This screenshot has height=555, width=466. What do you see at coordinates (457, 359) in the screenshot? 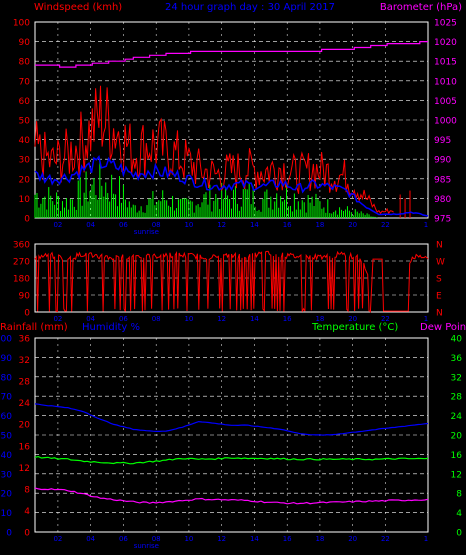
I see `temperature-axis-tick: 36` at bounding box center [457, 359].